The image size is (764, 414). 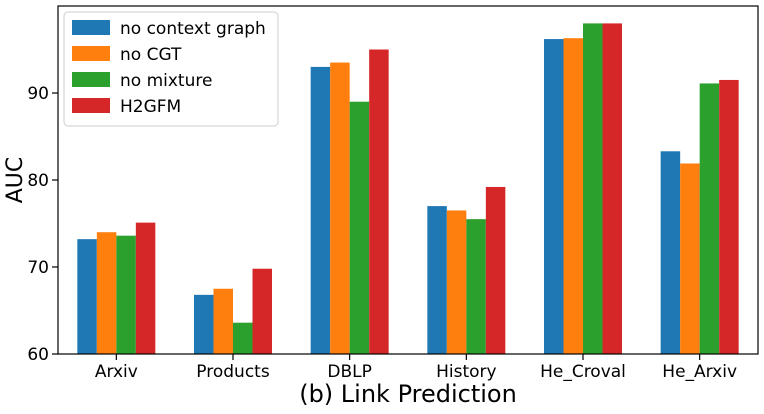 What do you see at coordinates (670, 252) in the screenshot?
I see `bar-no-context-graph-he-arxiv` at bounding box center [670, 252].